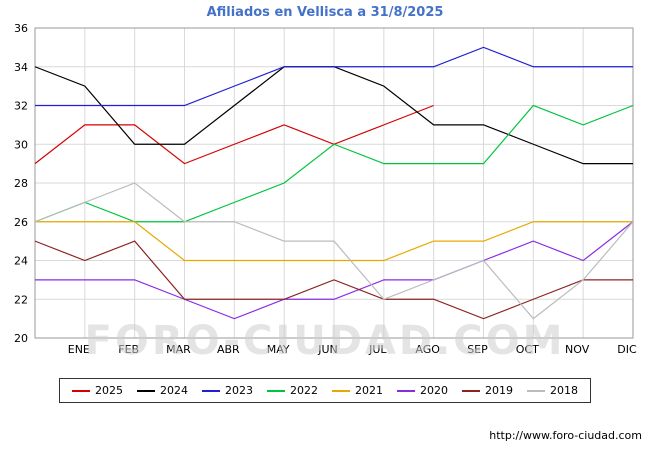 The height and width of the screenshot is (450, 650). What do you see at coordinates (334, 76) in the screenshot?
I see `series-line-2023` at bounding box center [334, 76].